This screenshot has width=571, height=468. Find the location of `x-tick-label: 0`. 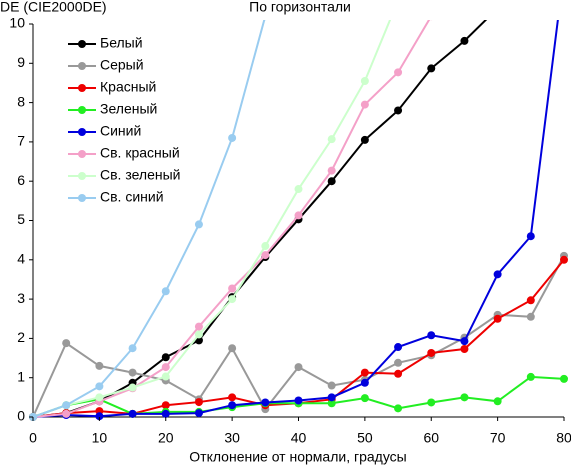

x-tick-label: 0 is located at coordinates (33, 438).